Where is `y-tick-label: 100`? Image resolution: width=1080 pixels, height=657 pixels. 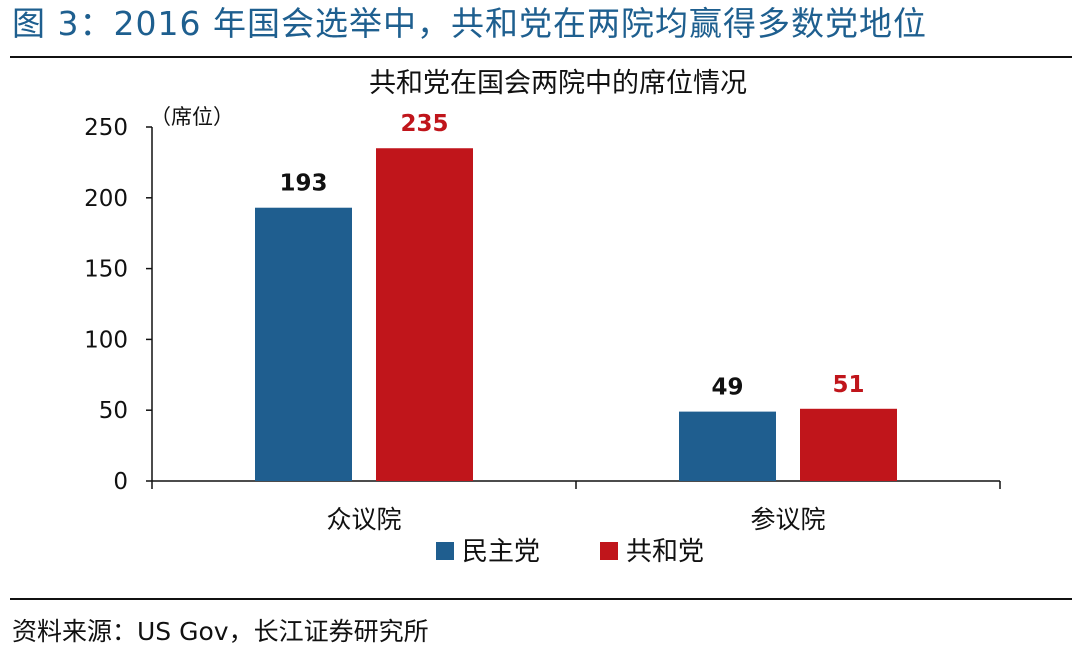 y-tick-label: 100 is located at coordinates (106, 340).